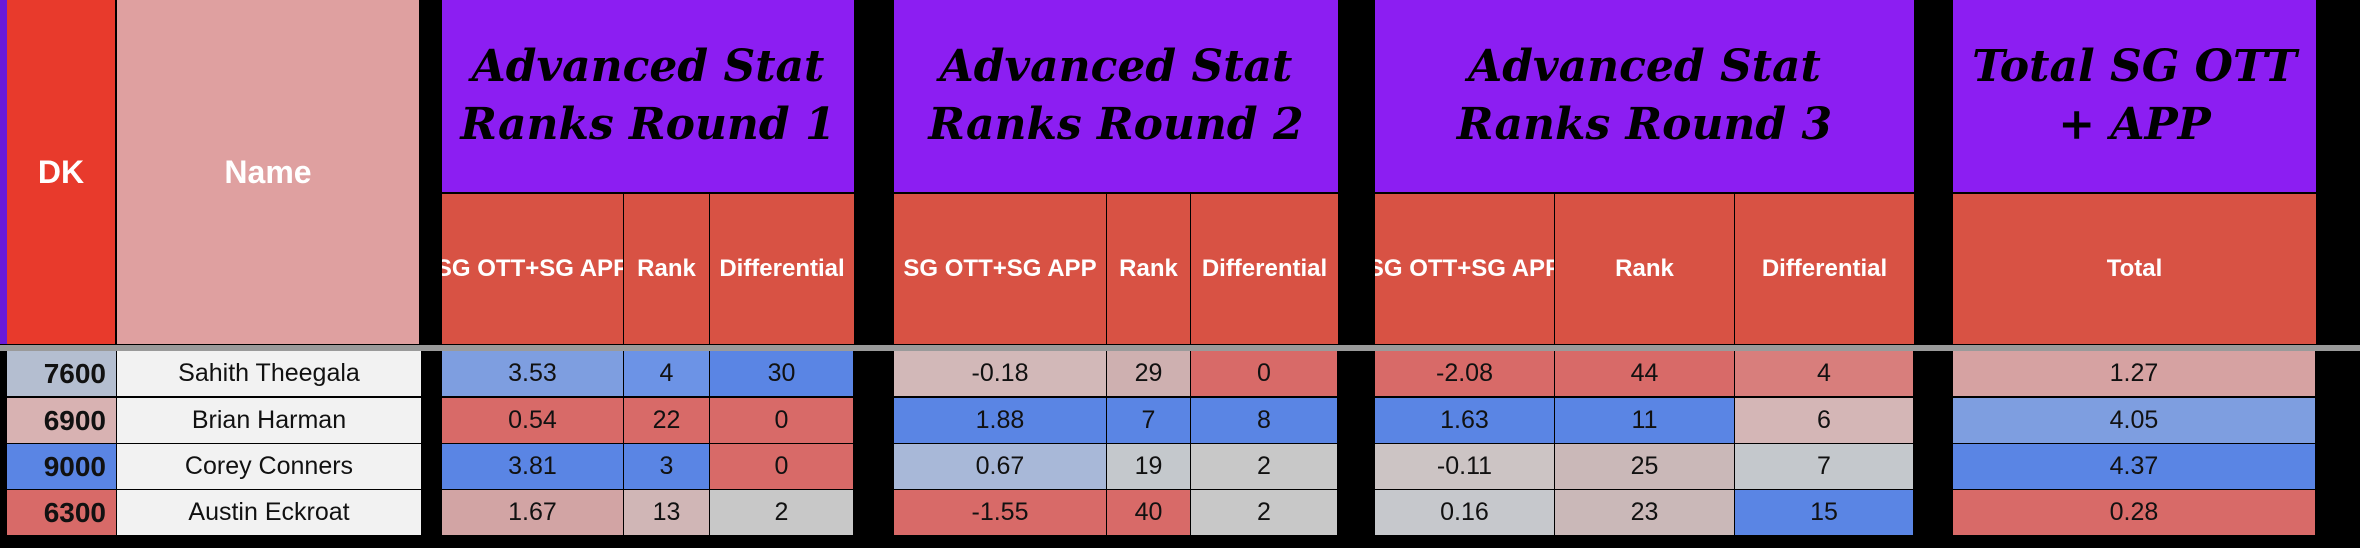 This screenshot has width=2360, height=548. What do you see at coordinates (667, 467) in the screenshot?
I see `stat-cell-g1-c2: 3` at bounding box center [667, 467].